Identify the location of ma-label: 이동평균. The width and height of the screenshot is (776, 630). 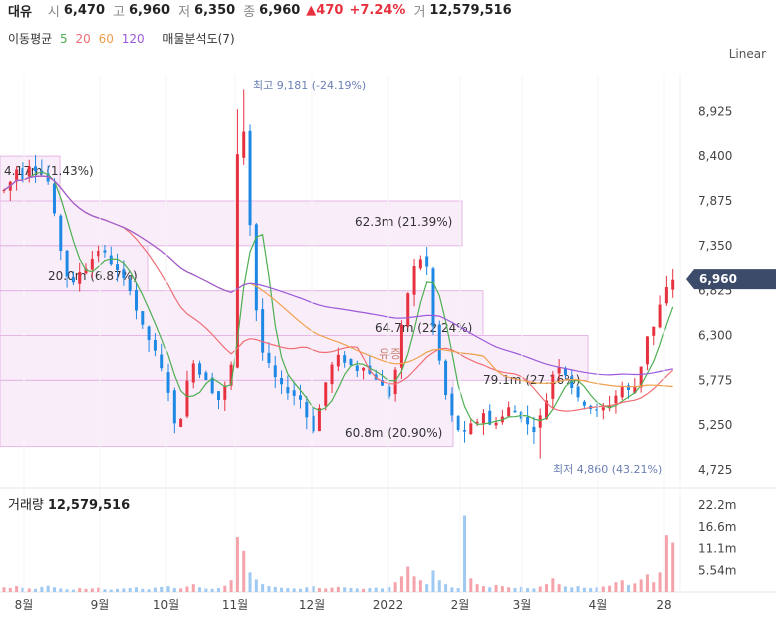
(30, 39).